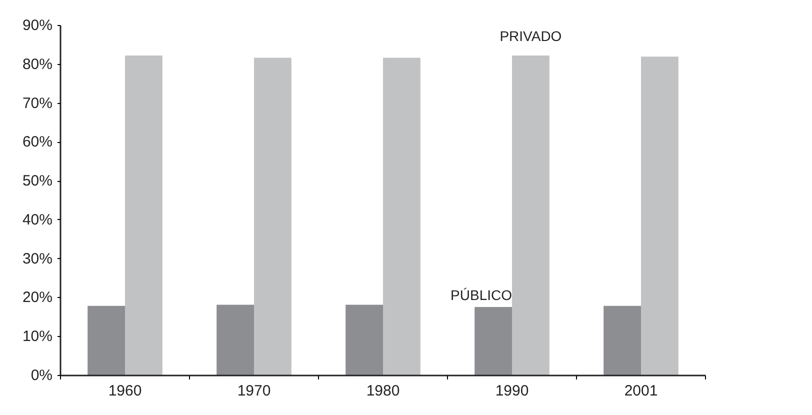 The height and width of the screenshot is (415, 812). What do you see at coordinates (531, 36) in the screenshot?
I see `series-label: PRIVADO` at bounding box center [531, 36].